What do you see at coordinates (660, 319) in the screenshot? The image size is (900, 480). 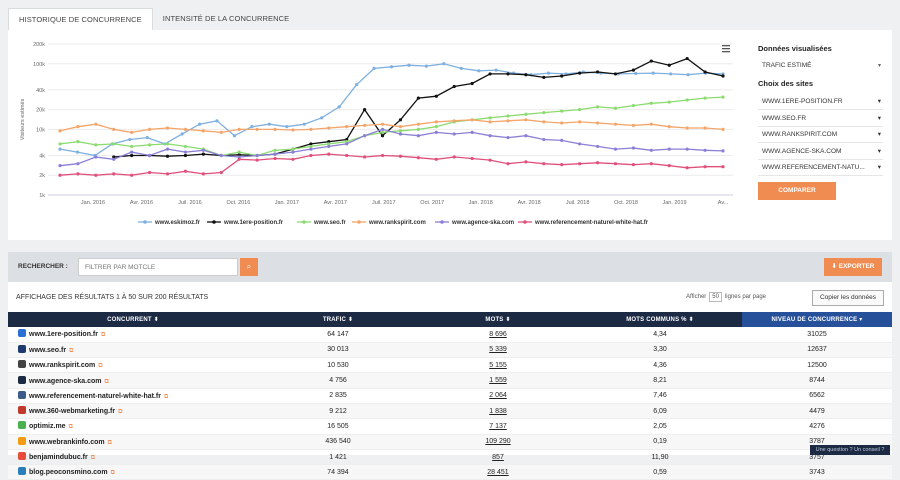 I see `col-mots-communs: MOTS COMMUNS % ⬍` at bounding box center [660, 319].